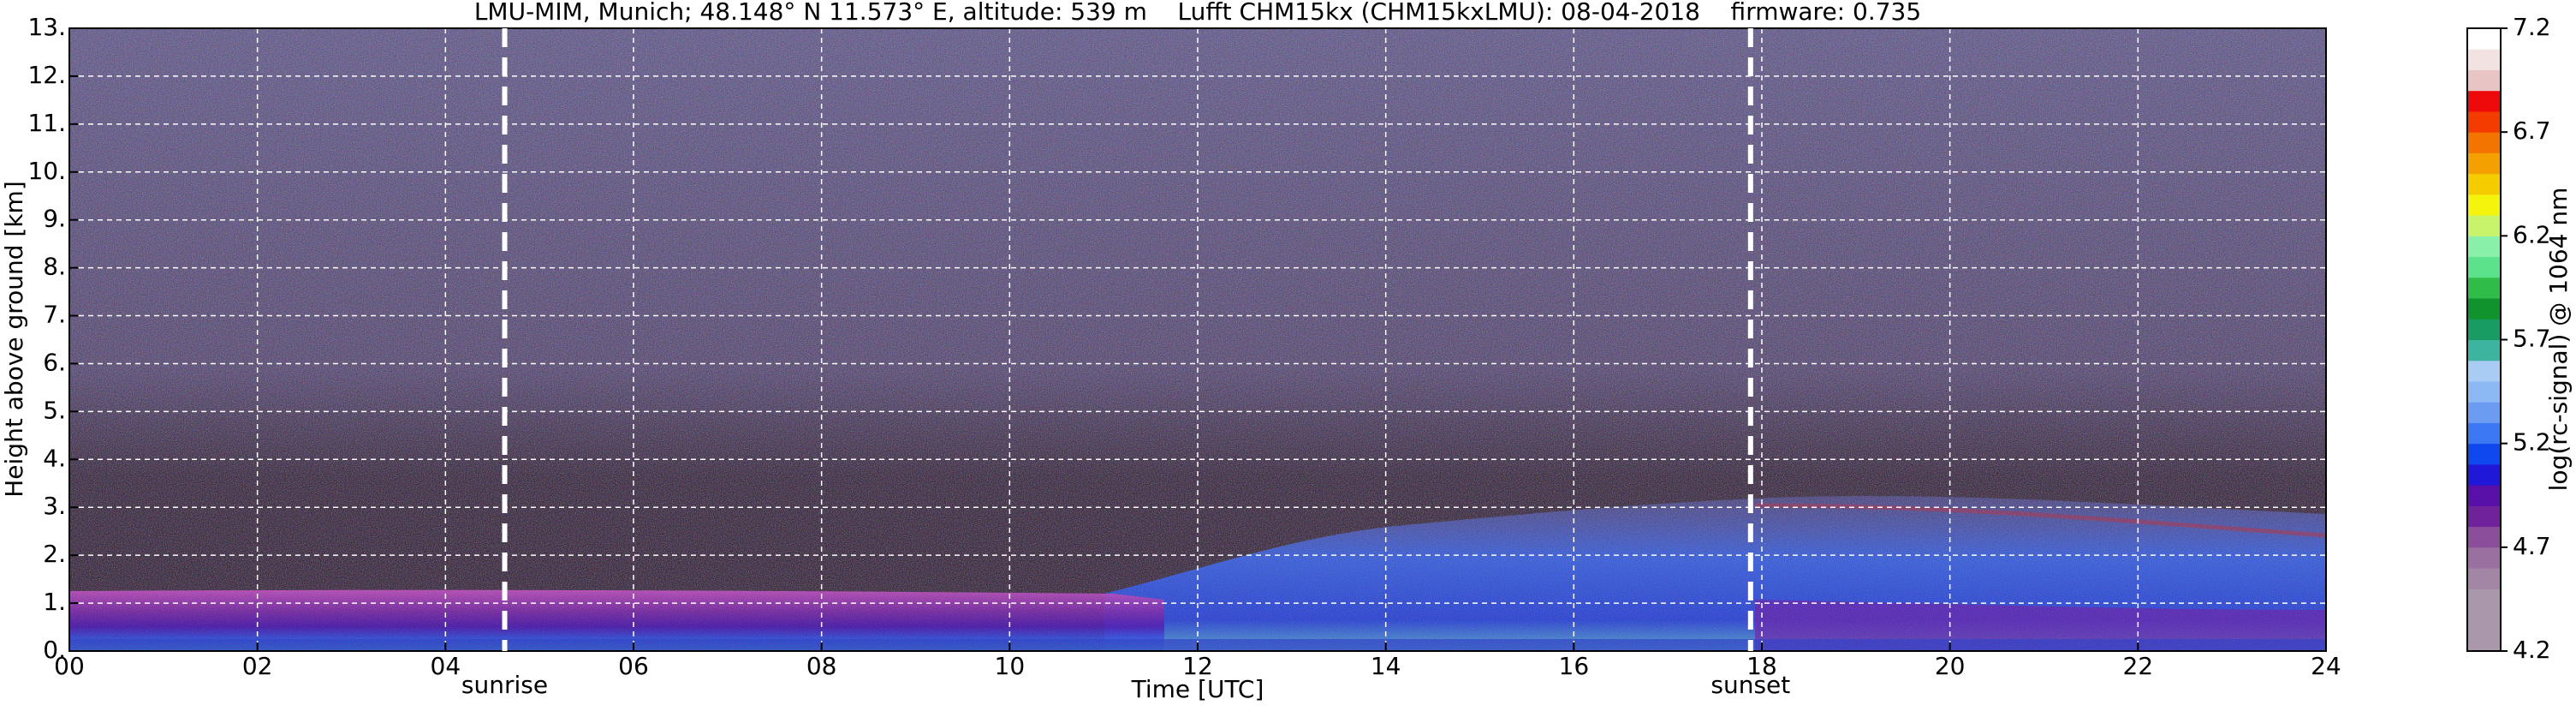 The image size is (2576, 711). I want to click on y-tick-label: 3., so click(55, 506).